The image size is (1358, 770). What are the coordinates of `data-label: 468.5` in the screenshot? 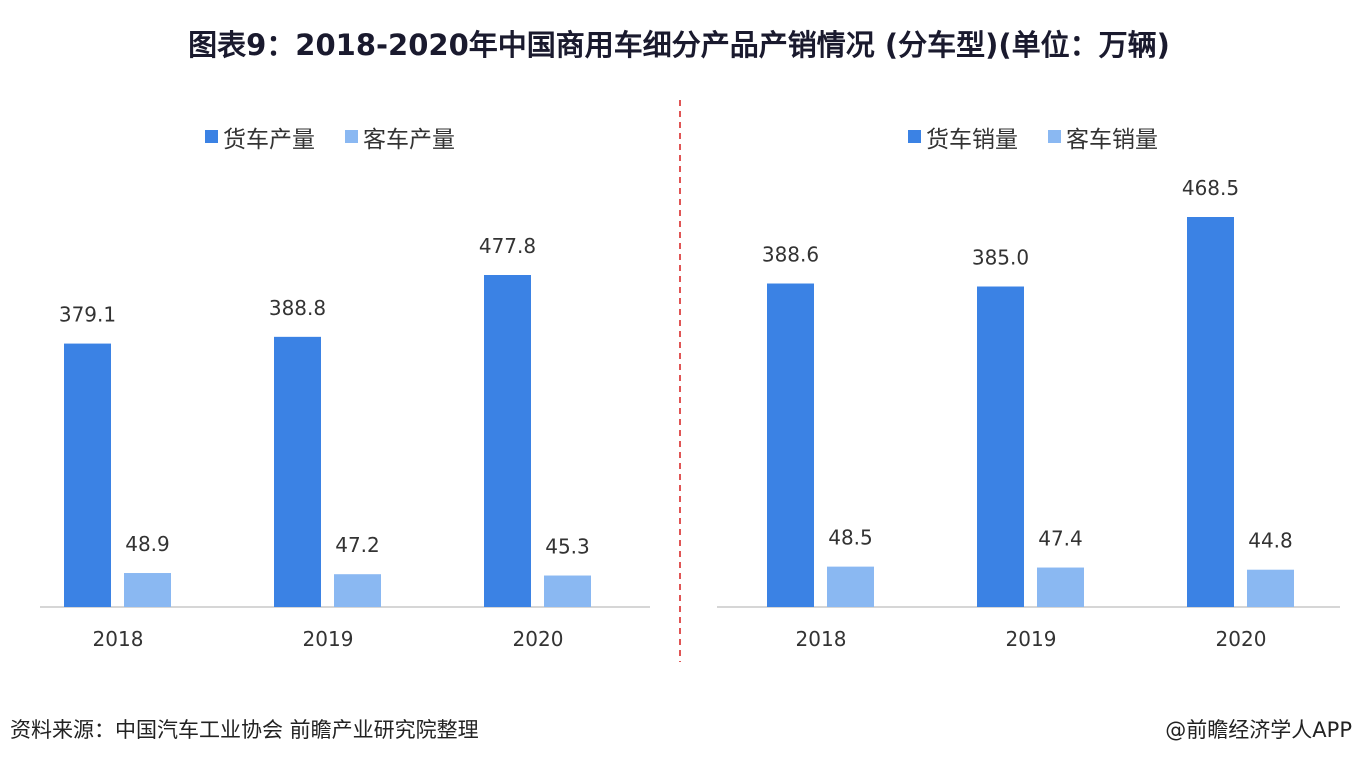 It's located at (1210, 188).